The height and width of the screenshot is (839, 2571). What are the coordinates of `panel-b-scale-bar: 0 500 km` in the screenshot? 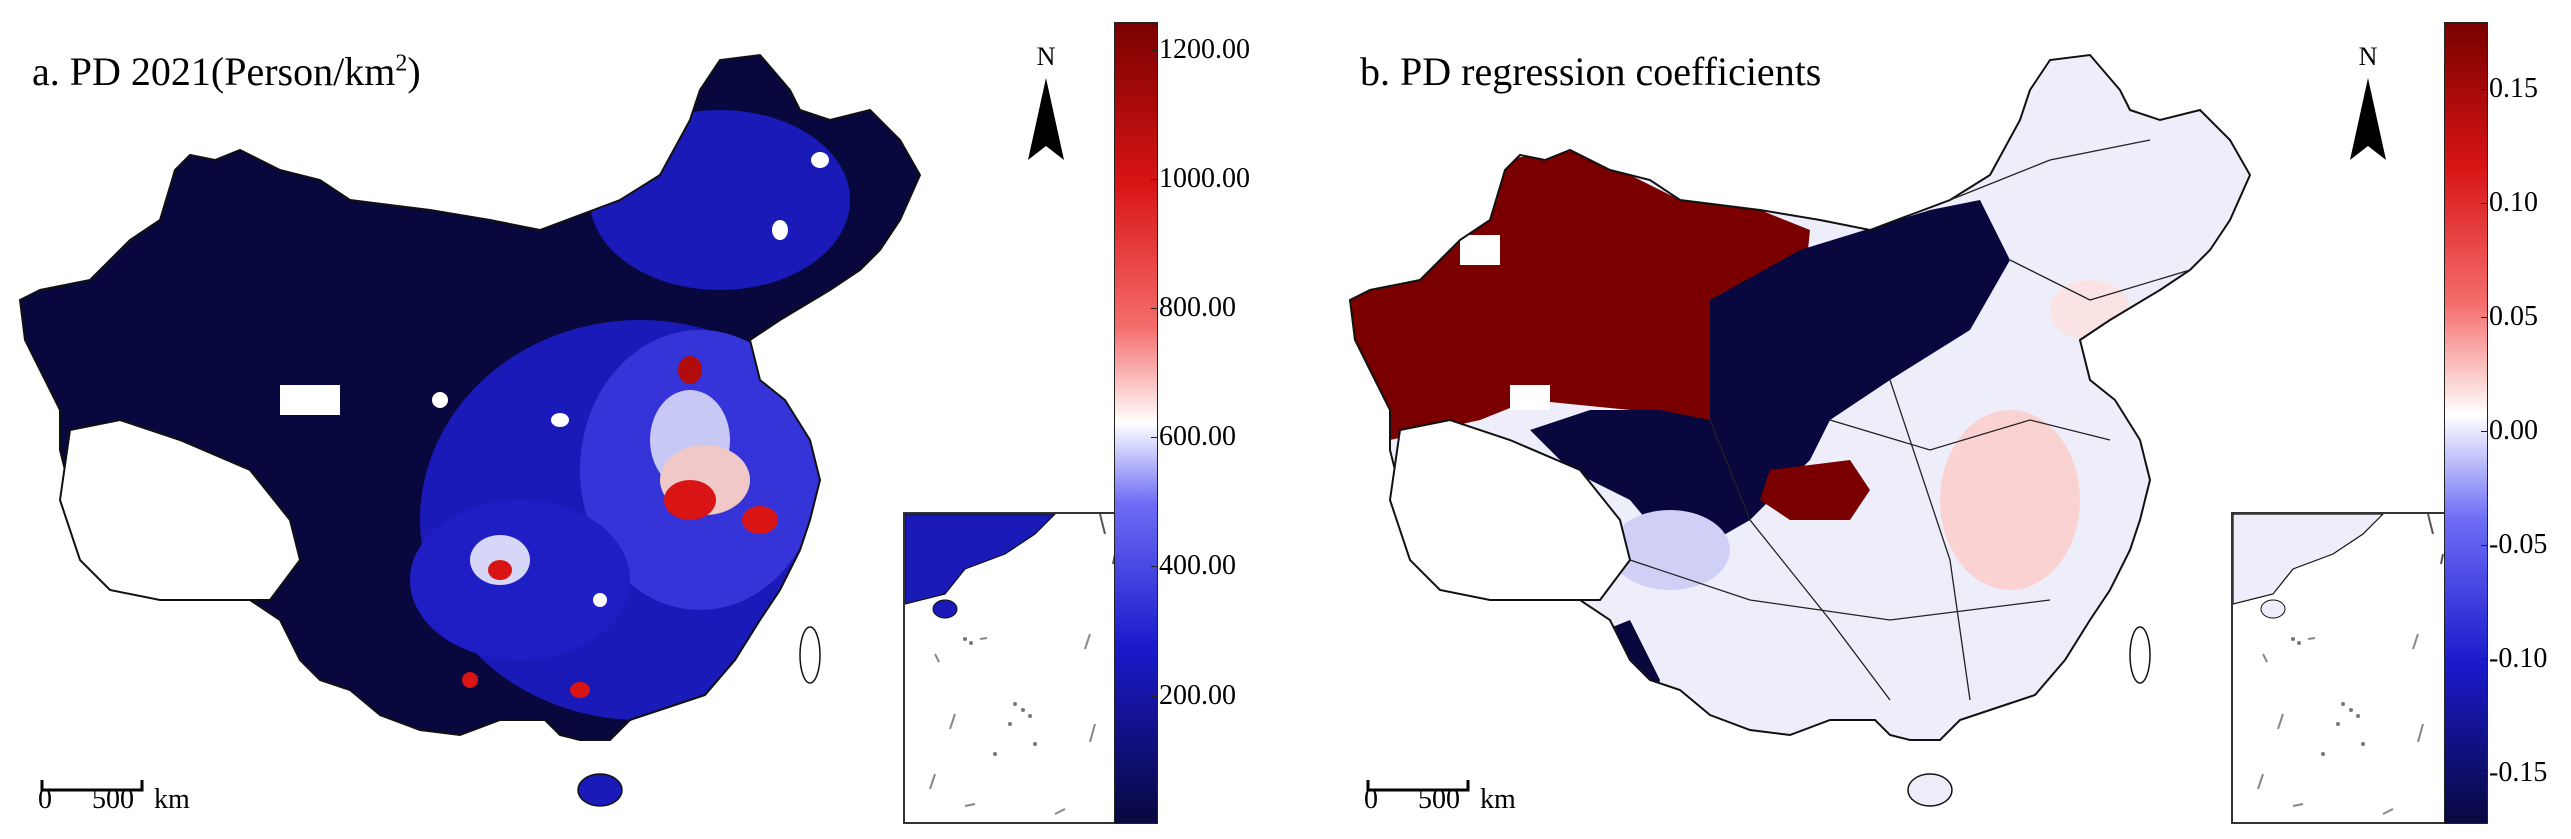 It's located at (1479, 799).